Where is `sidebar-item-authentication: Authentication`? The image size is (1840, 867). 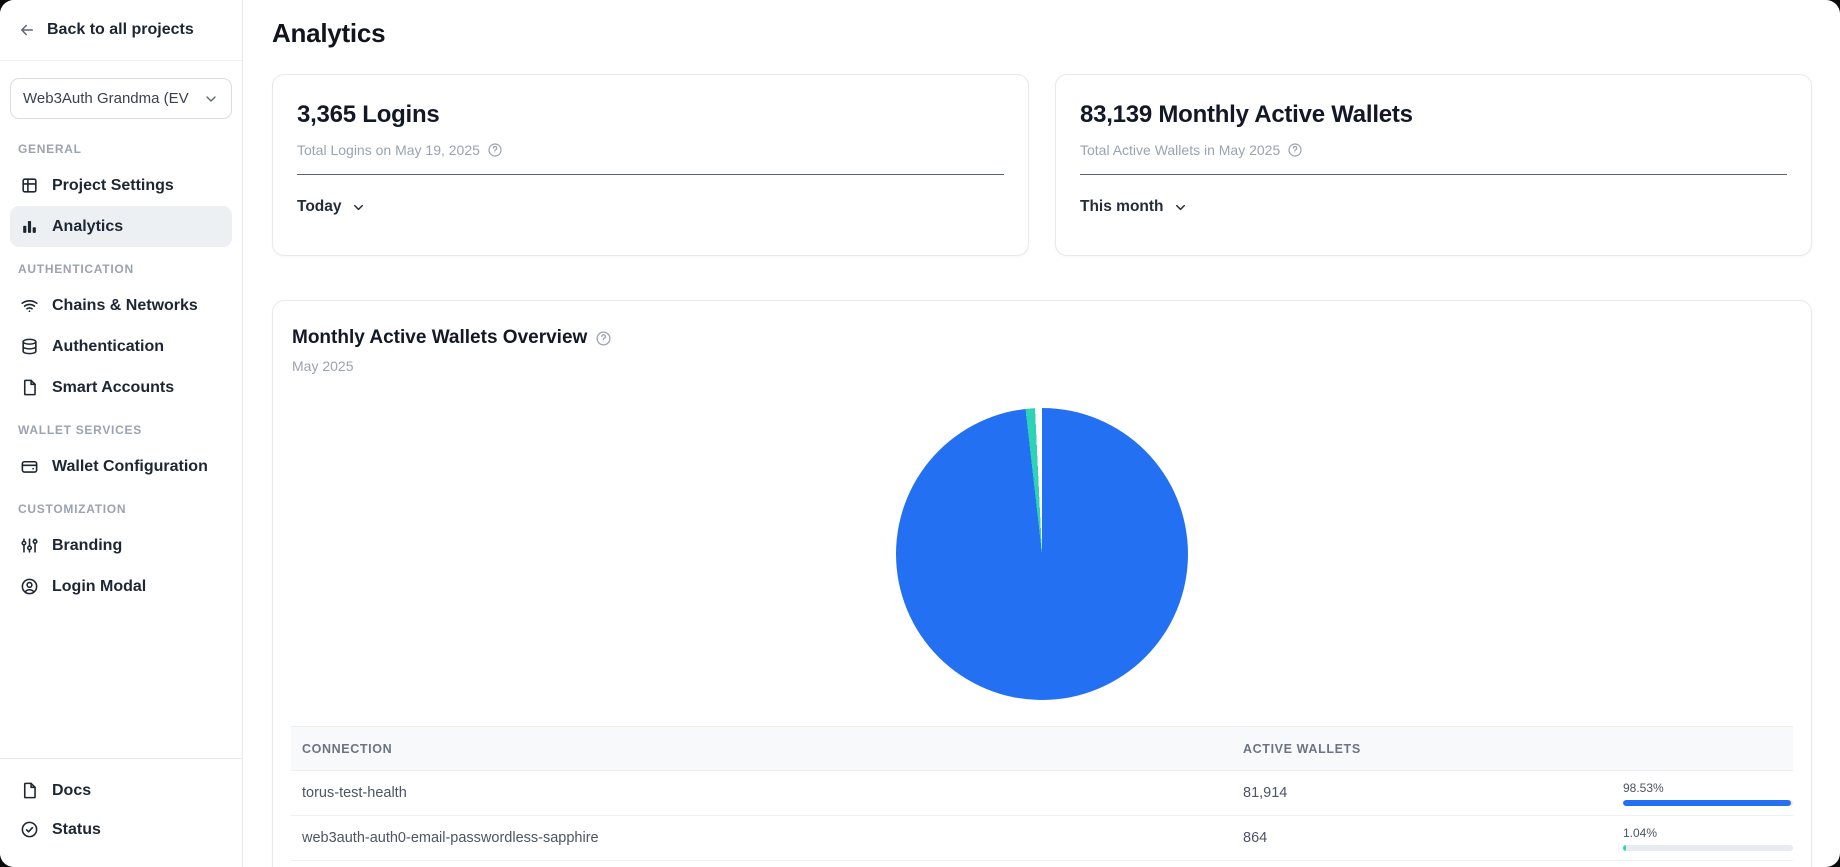 sidebar-item-authentication: Authentication is located at coordinates (121, 346).